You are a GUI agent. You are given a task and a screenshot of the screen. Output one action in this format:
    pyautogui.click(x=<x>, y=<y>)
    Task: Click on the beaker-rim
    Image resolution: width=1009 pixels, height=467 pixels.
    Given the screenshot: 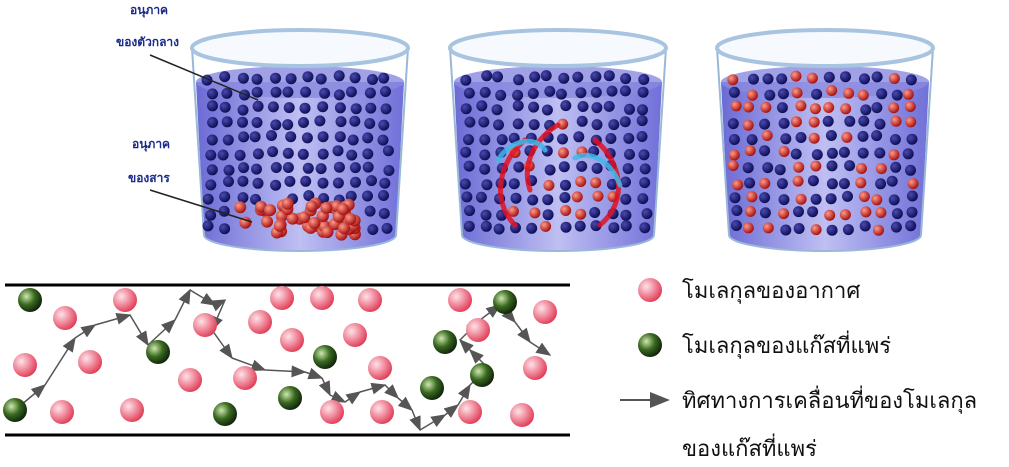 What is the action you would take?
    pyautogui.click(x=300, y=48)
    